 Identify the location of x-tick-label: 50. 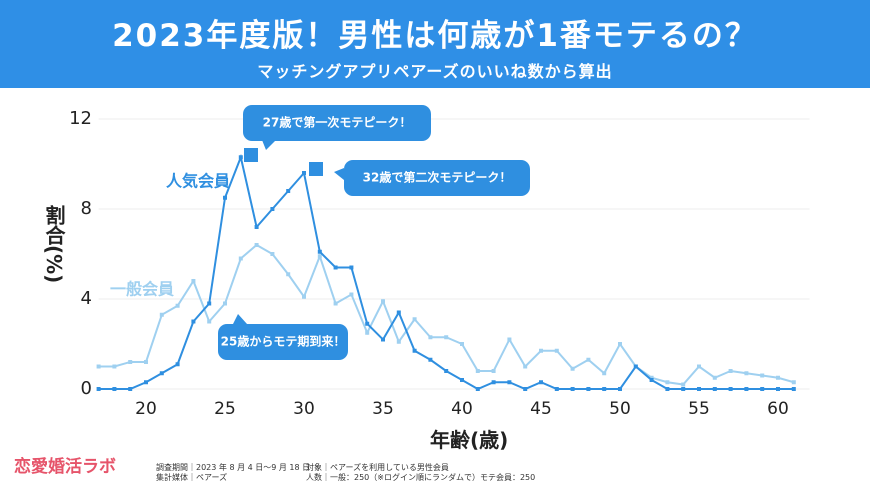
(620, 409).